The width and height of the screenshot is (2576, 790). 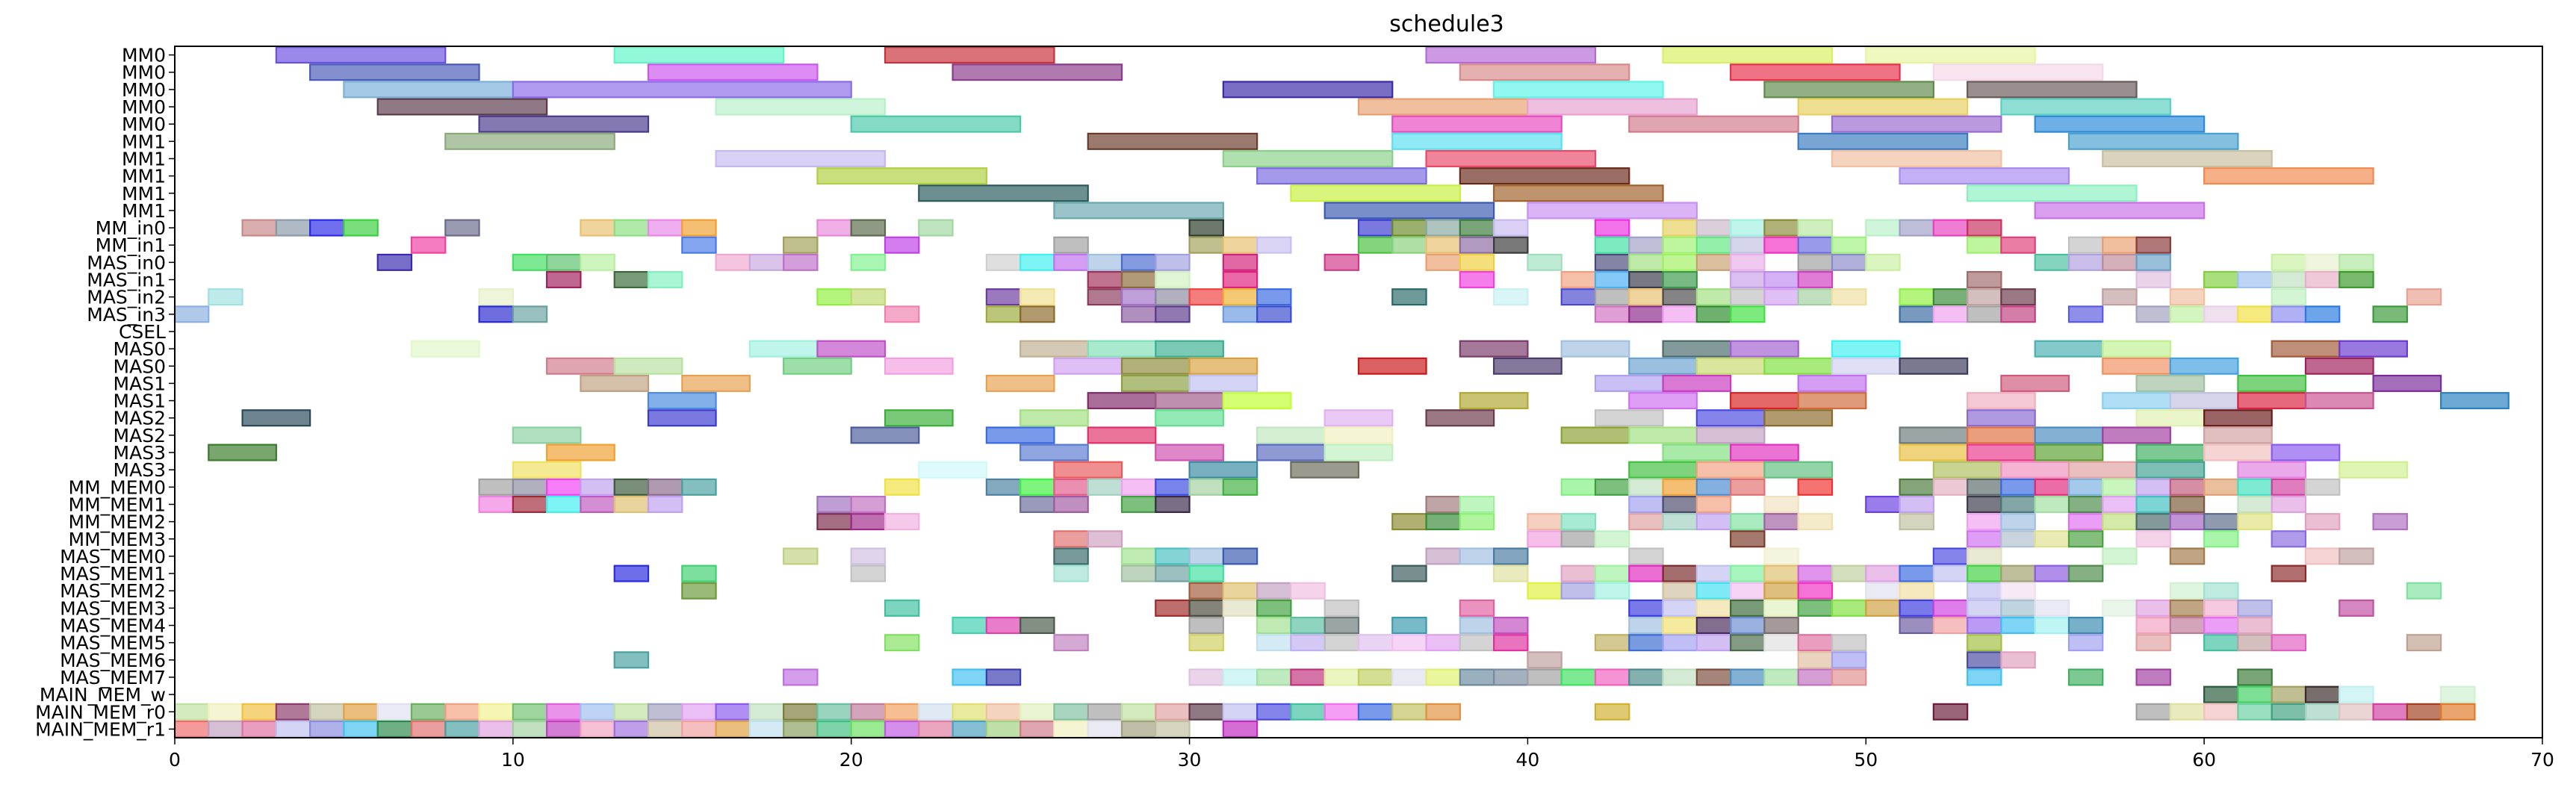 I want to click on y-tick-label: MAS_in2, so click(x=127, y=297).